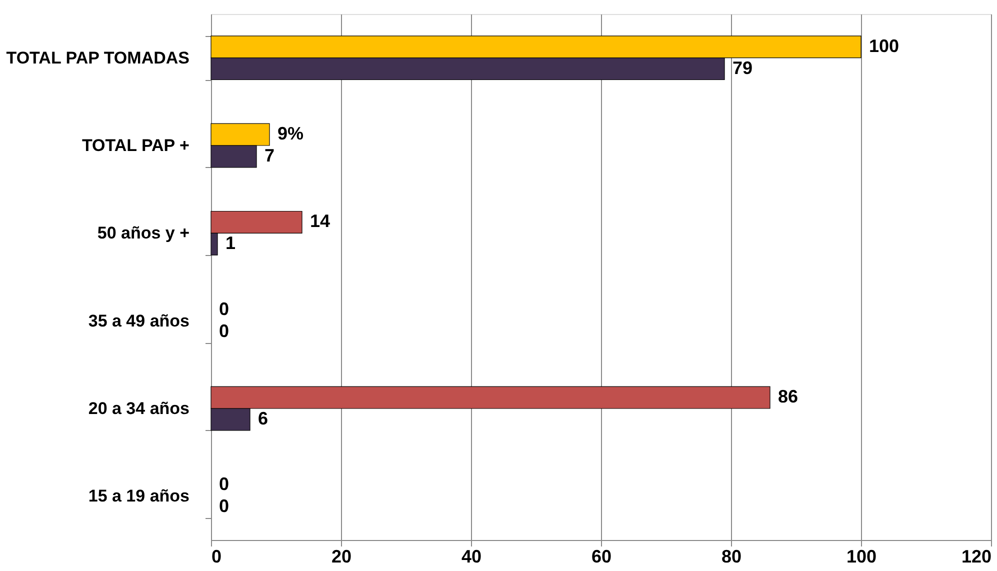  I want to click on y-tick-label: 35 a 49 años, so click(139, 320).